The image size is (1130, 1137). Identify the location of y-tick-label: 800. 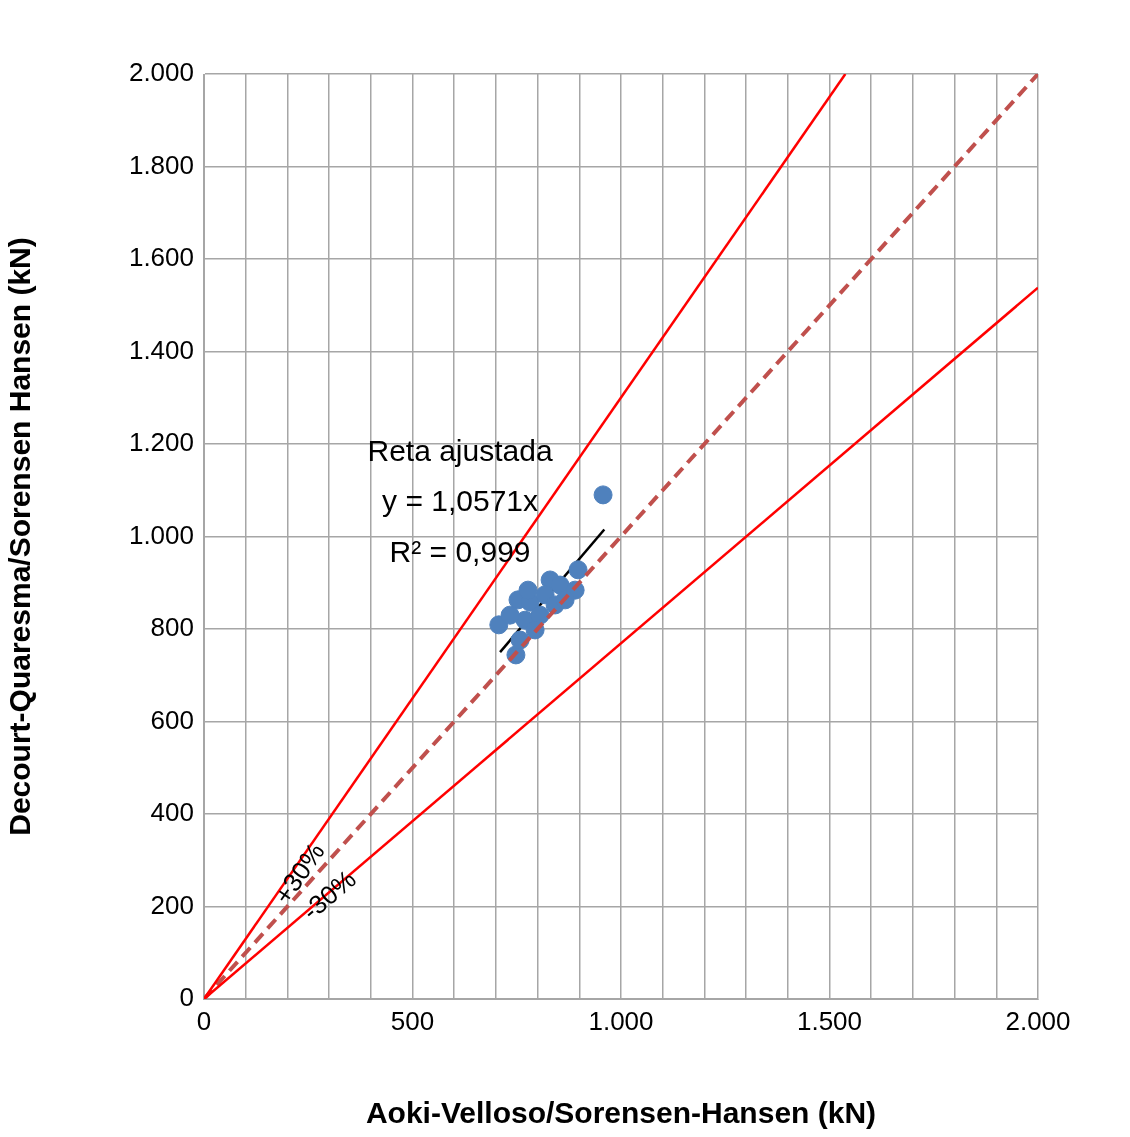
(172, 627).